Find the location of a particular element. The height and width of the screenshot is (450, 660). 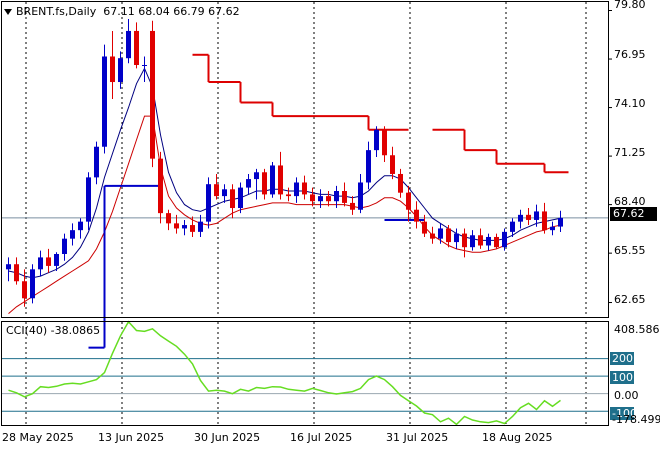

price-tick-label: 79.80 is located at coordinates (630, 5).